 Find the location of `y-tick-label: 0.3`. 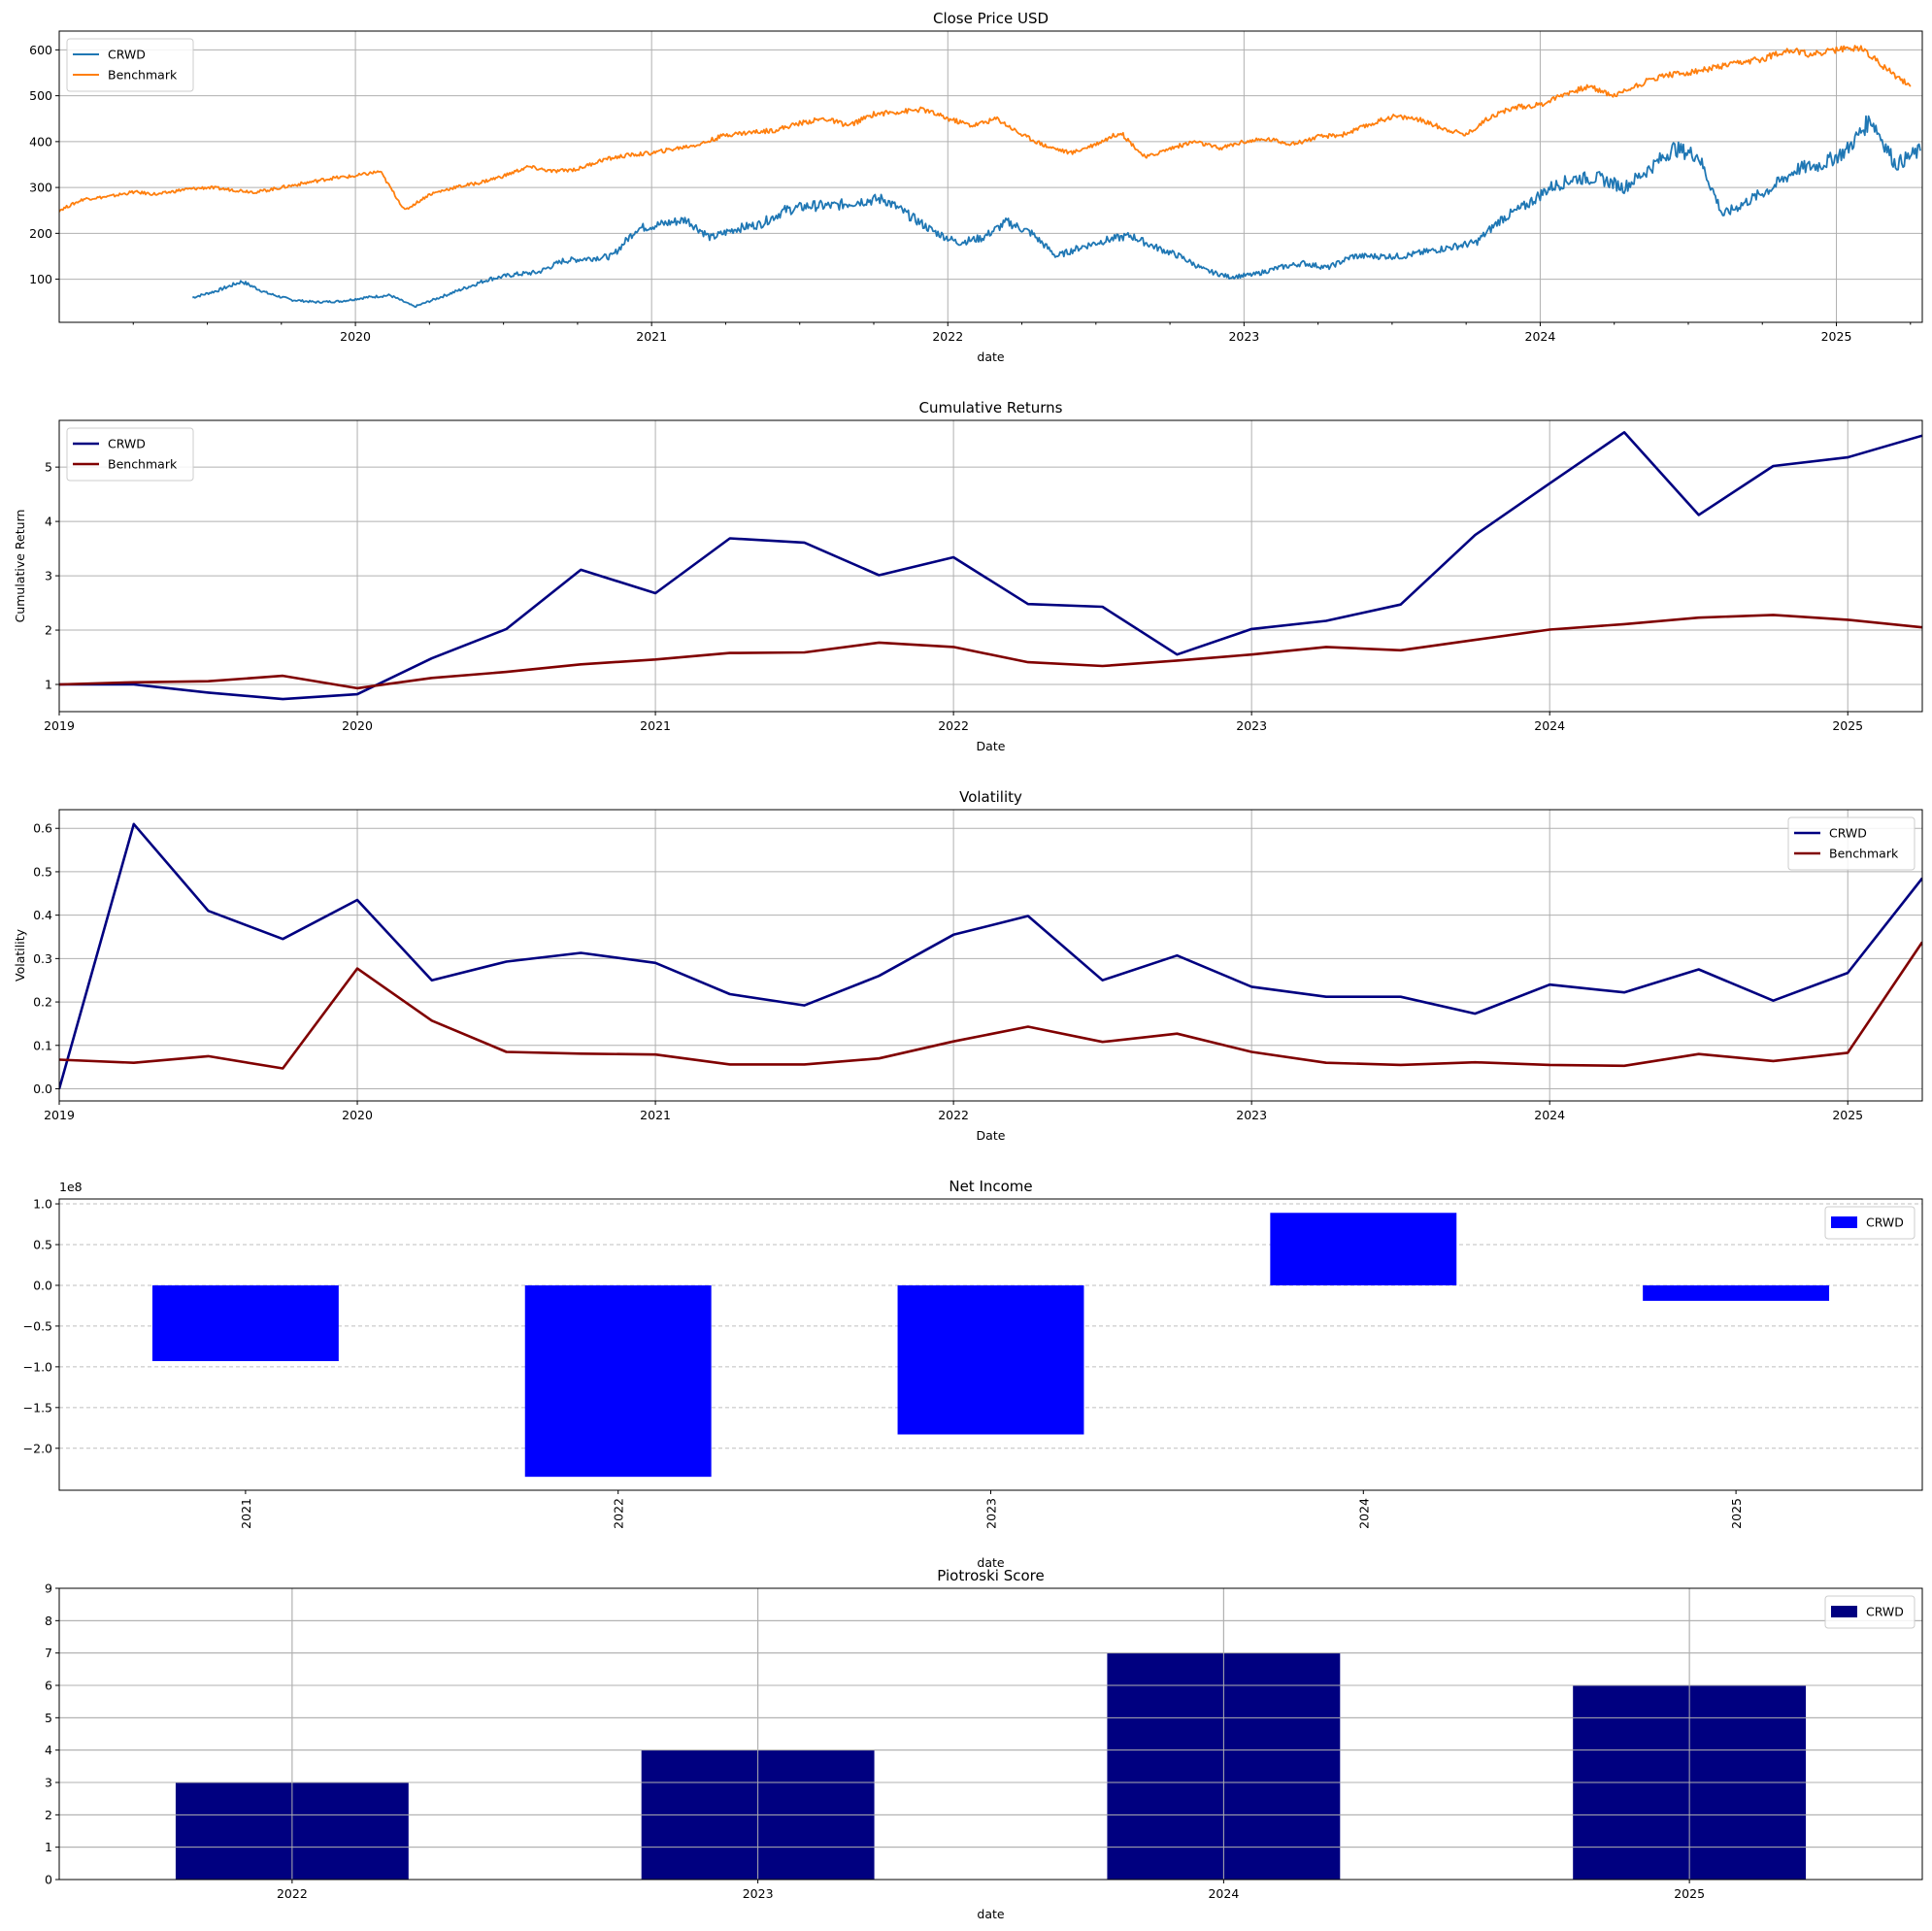

y-tick-label: 0.3 is located at coordinates (43, 959).